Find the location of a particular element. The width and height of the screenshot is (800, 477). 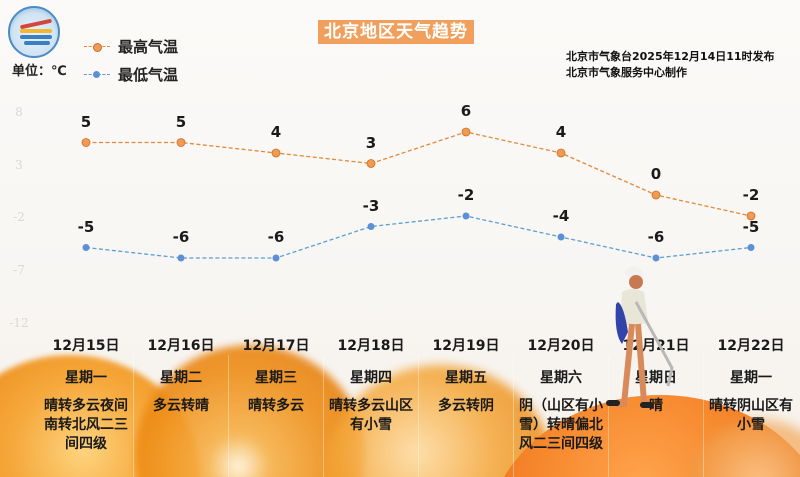

day-date: 12月22日 is located at coordinates (751, 346).